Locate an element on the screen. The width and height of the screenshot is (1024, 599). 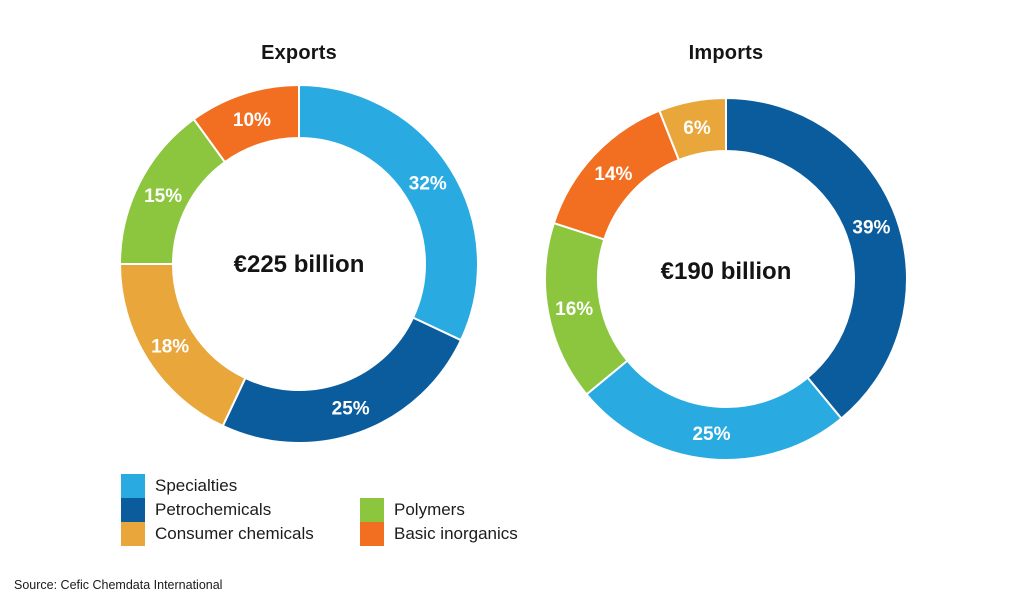
legend-label-specialties: Specialties is located at coordinates (196, 485).